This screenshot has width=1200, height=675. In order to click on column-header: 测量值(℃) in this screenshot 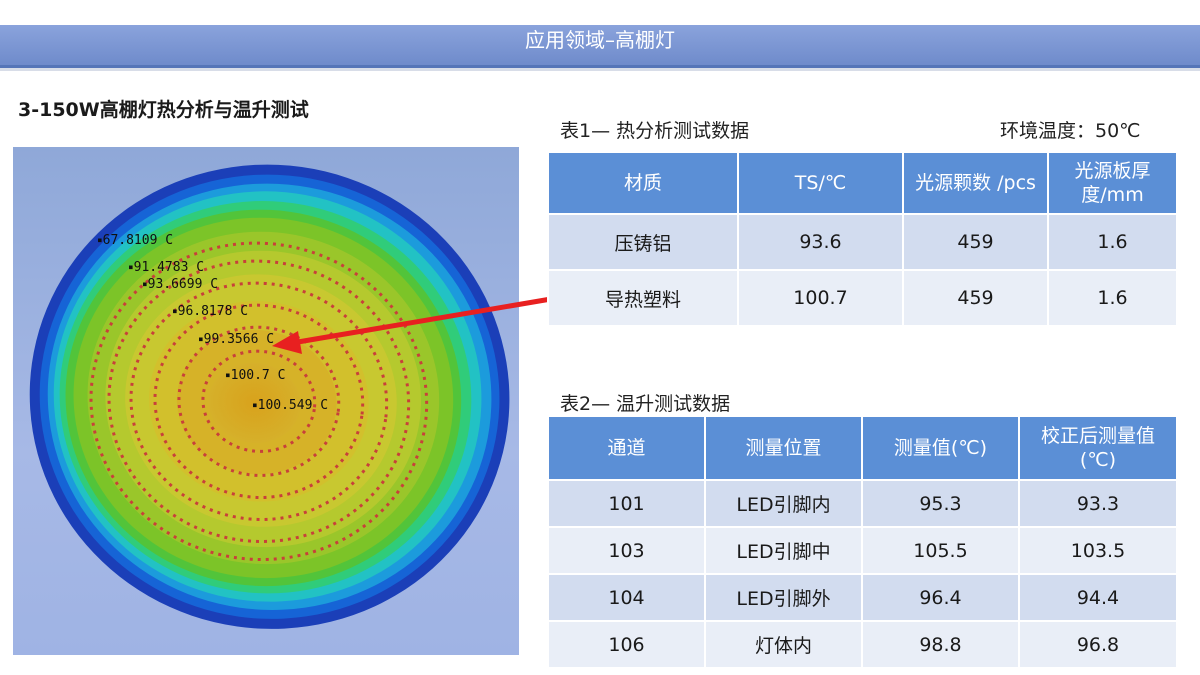, I will do `click(940, 448)`.